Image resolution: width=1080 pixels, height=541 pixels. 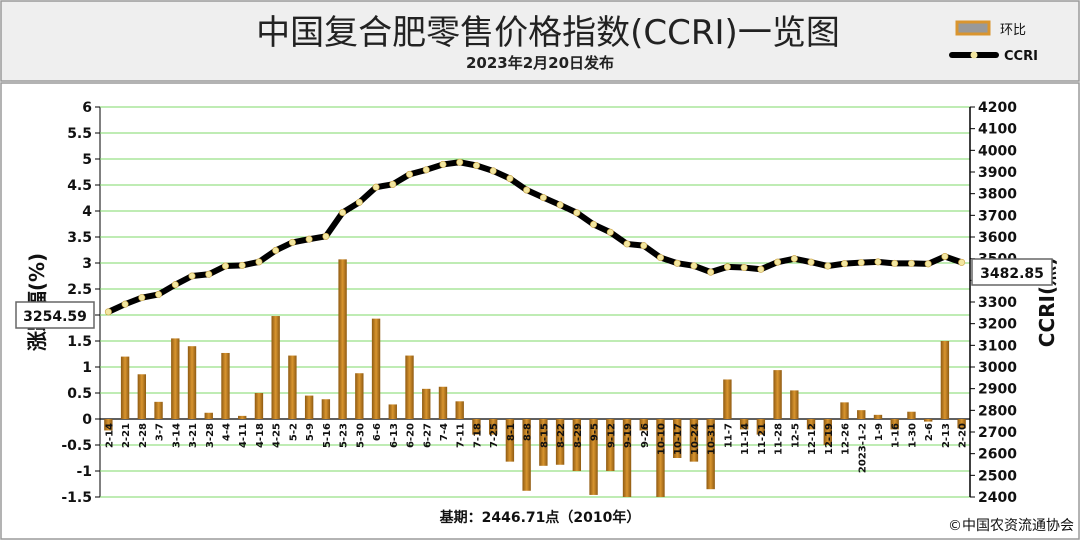 I want to click on x-tick-label: 2-20, so click(x=963, y=435).